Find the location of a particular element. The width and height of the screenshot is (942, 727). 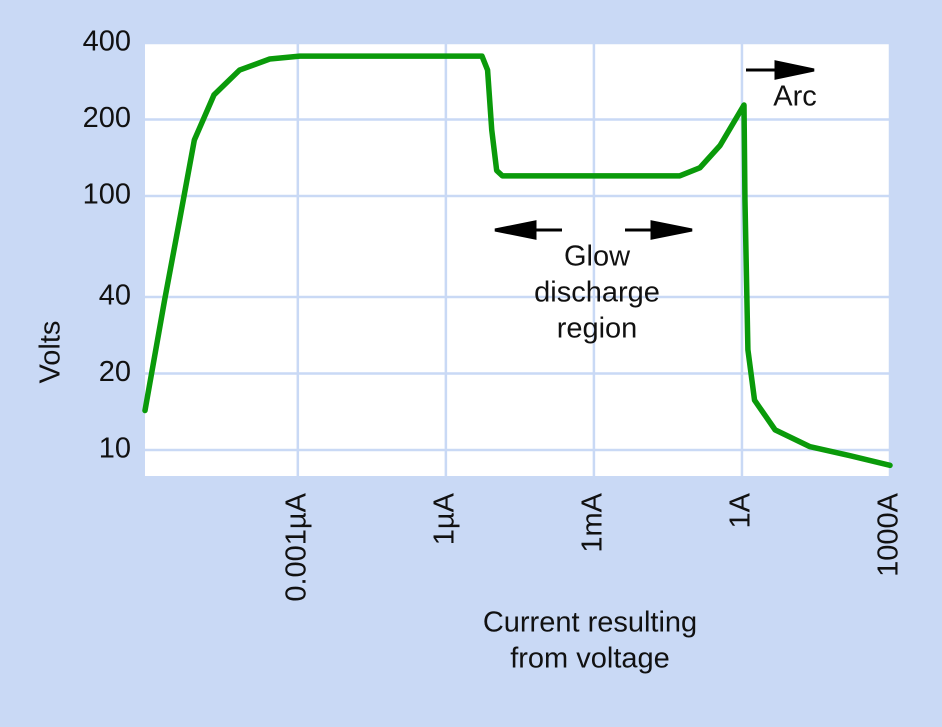

x-axis-label: from voltage is located at coordinates (590, 659).